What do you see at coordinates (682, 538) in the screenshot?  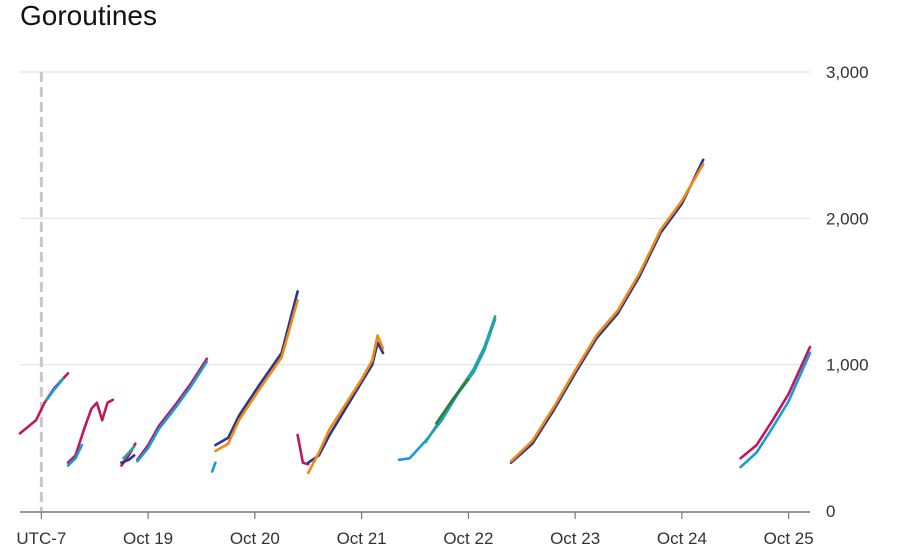 I see `x-tick-label: Oct 24` at bounding box center [682, 538].